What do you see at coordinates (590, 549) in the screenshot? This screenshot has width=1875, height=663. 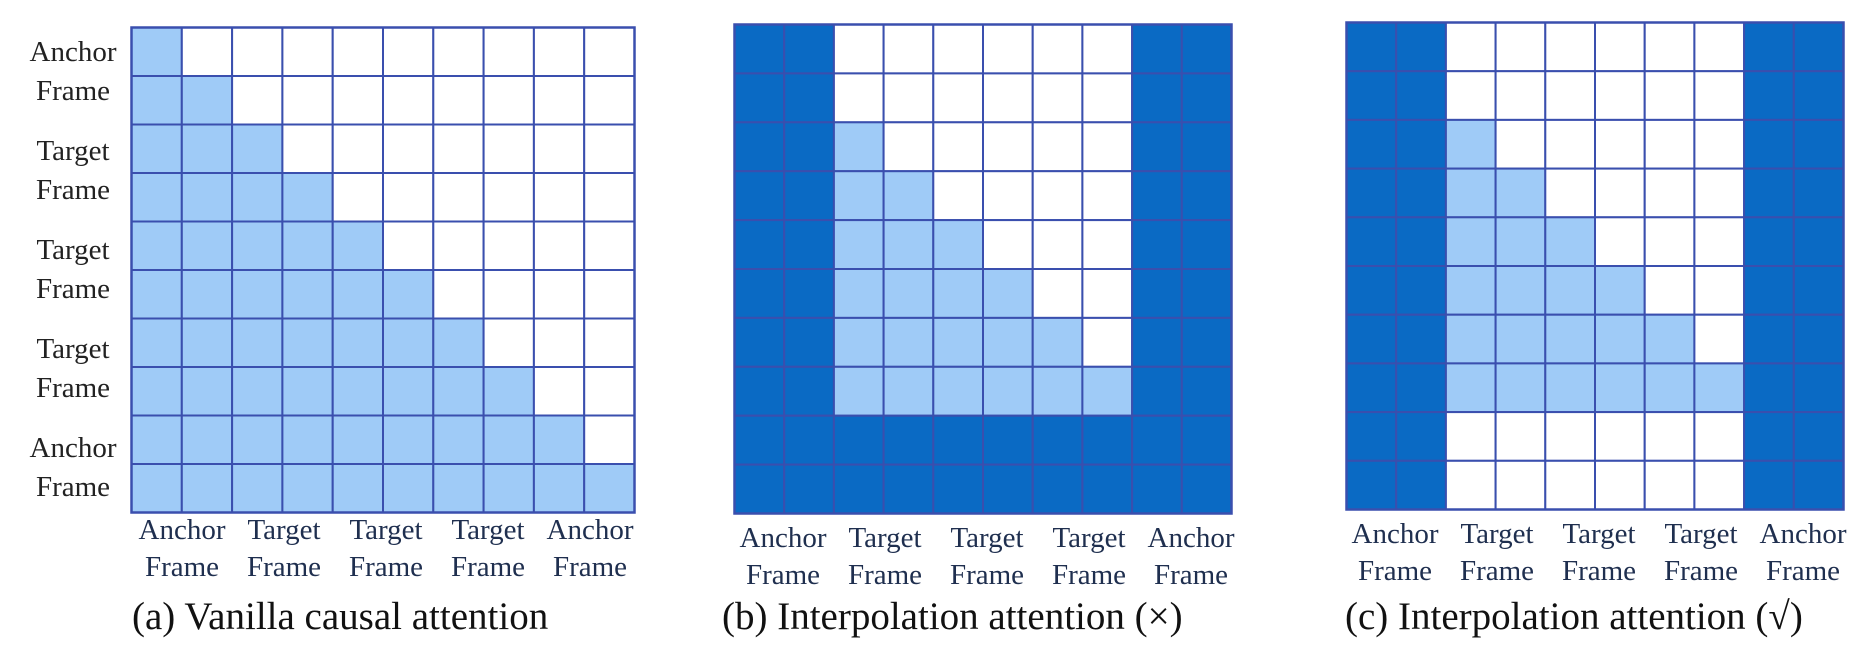 I see `col-label-5: Anchor Frame` at bounding box center [590, 549].